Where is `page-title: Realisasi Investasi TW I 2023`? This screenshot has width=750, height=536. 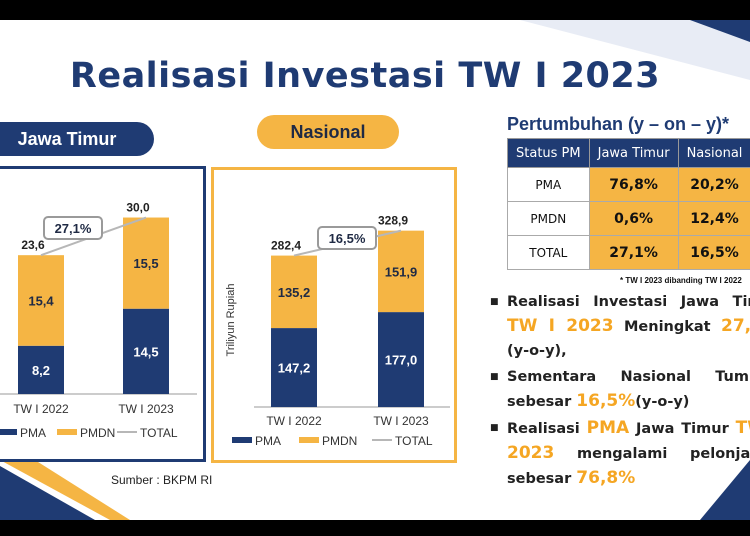 page-title: Realisasi Investasi TW I 2023 is located at coordinates (365, 76).